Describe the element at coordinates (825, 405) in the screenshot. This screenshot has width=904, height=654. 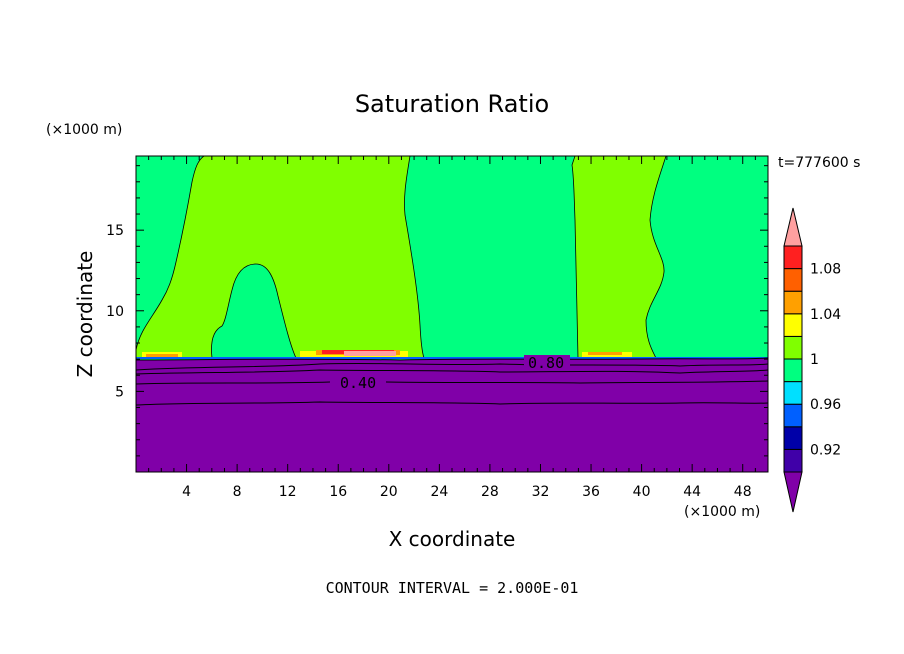
I see `colorbar-tick-label: 0.96` at that location.